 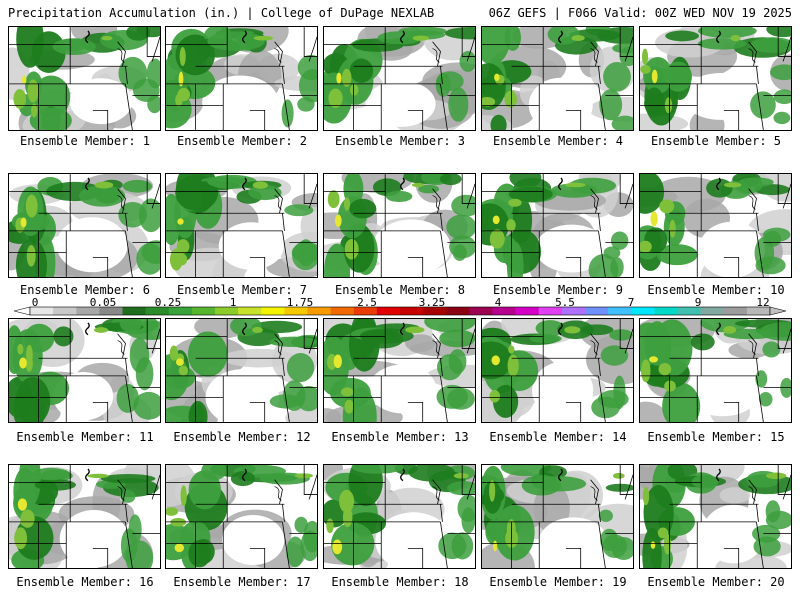 I want to click on colorbar, so click(x=400, y=311).